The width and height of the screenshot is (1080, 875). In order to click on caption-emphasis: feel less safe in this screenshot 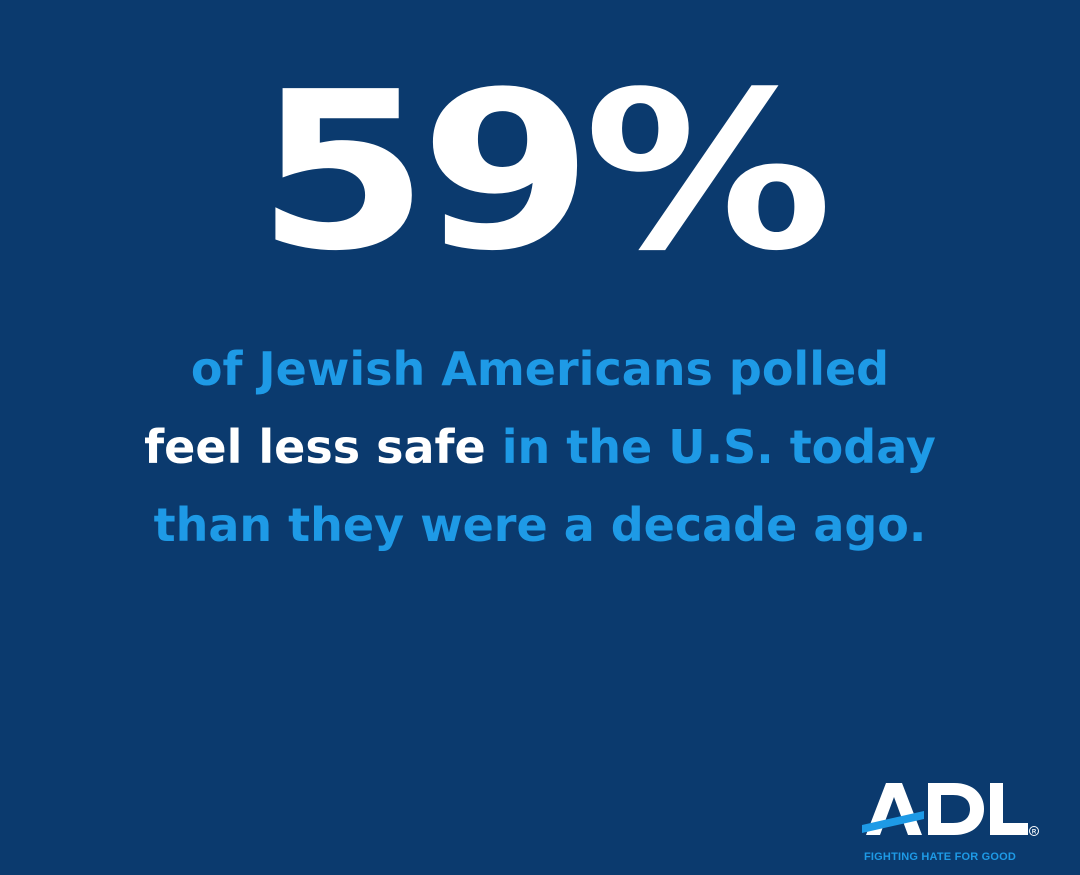, I will do `click(315, 447)`.